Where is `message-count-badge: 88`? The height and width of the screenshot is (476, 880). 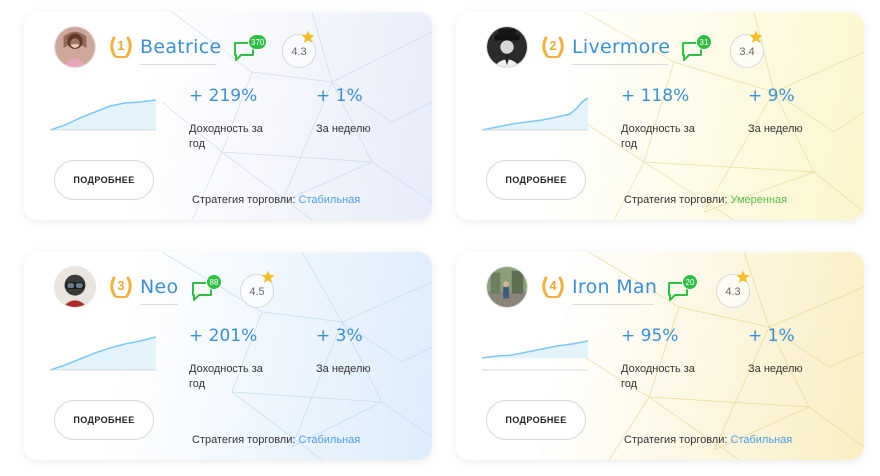
message-count-badge: 88 is located at coordinates (214, 282).